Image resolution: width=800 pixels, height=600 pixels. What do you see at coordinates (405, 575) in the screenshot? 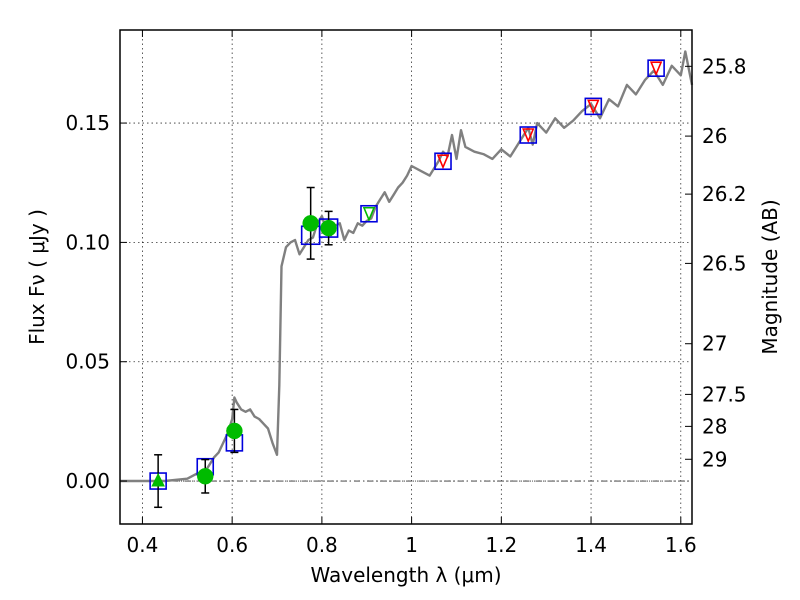
I see `x-axis-label: Wavelength λ (μm)` at bounding box center [405, 575].